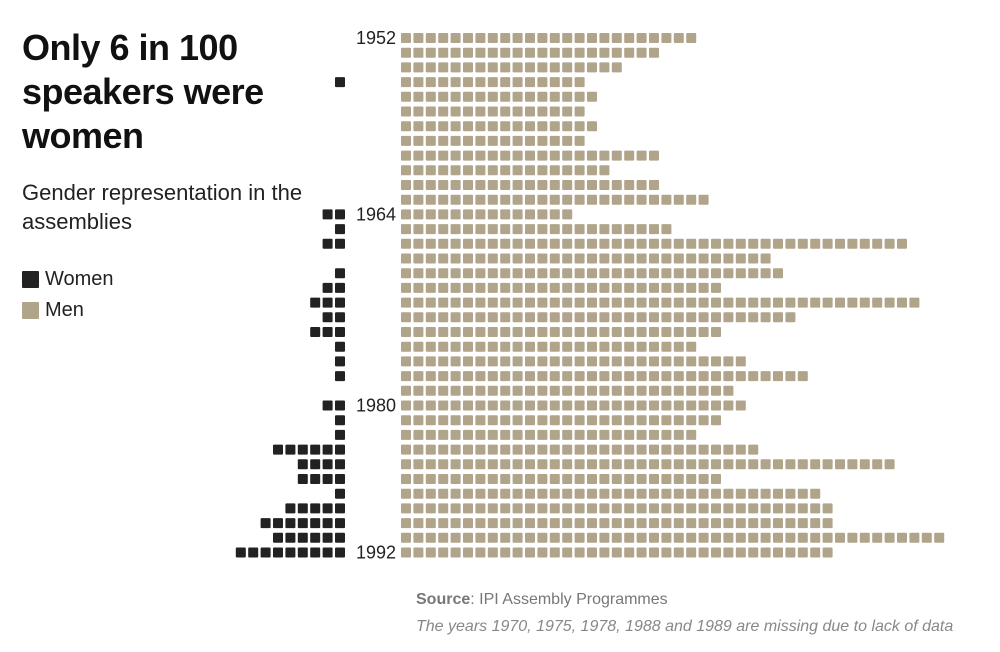 Image resolution: width=1000 pixels, height=652 pixels. Describe the element at coordinates (534, 405) in the screenshot. I see `row-1980` at that location.